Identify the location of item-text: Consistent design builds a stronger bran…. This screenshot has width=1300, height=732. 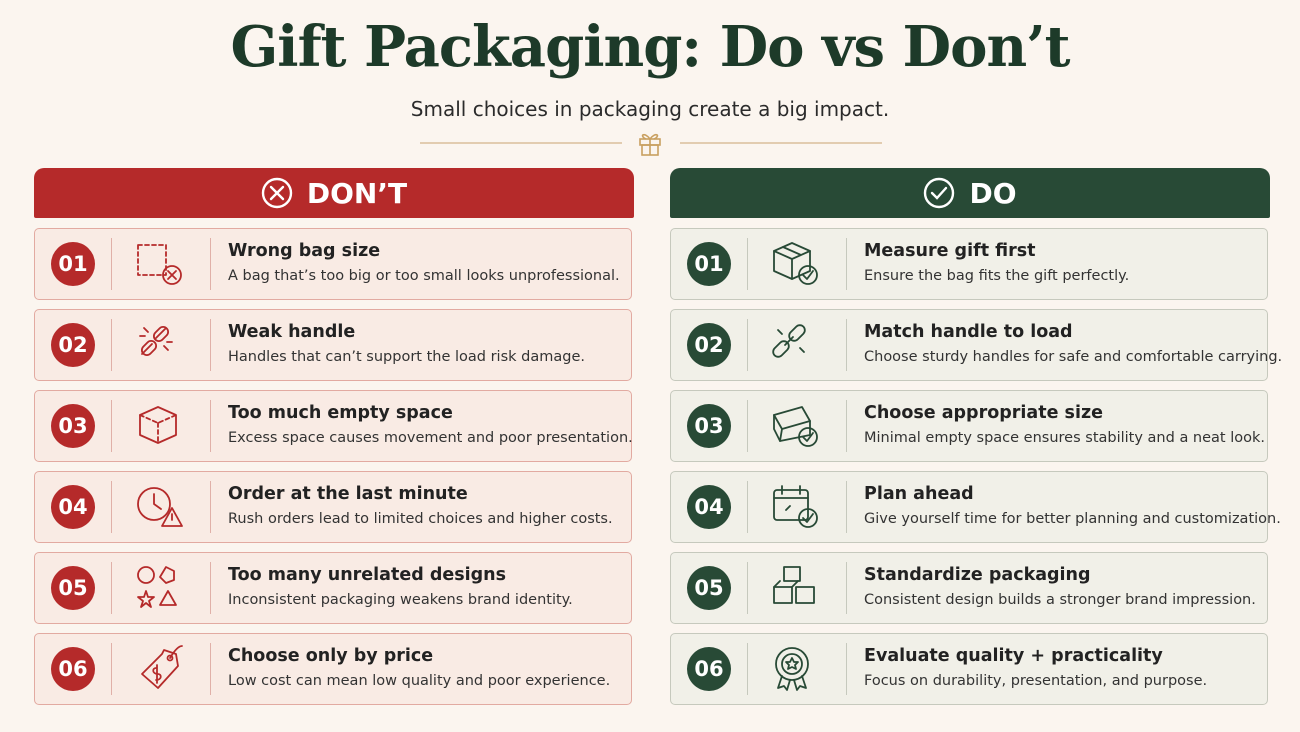
(1060, 600).